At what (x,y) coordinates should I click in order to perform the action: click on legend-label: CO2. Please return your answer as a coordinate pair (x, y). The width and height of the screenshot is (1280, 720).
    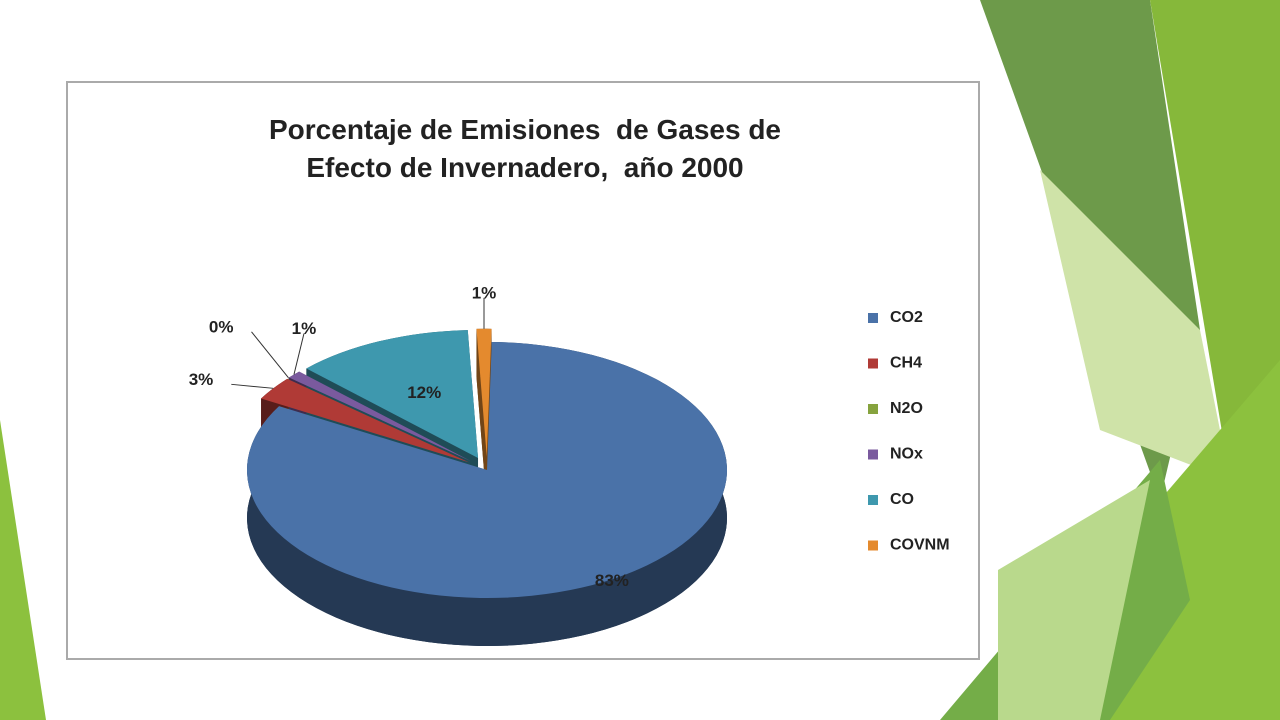
    Looking at the image, I should click on (906, 317).